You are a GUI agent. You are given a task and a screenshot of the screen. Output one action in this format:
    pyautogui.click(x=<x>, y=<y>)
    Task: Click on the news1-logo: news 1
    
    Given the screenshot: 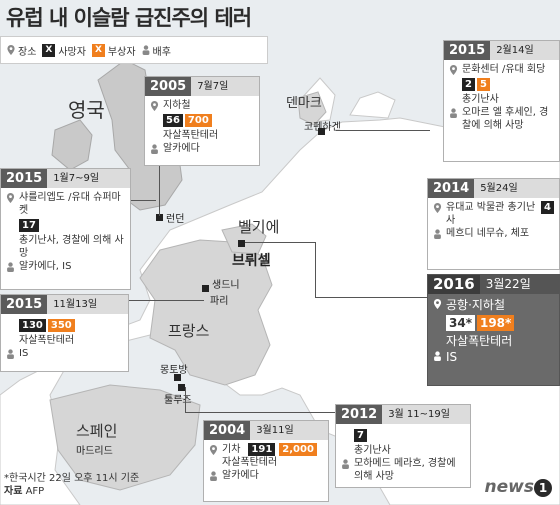 What is the action you would take?
    pyautogui.click(x=518, y=487)
    